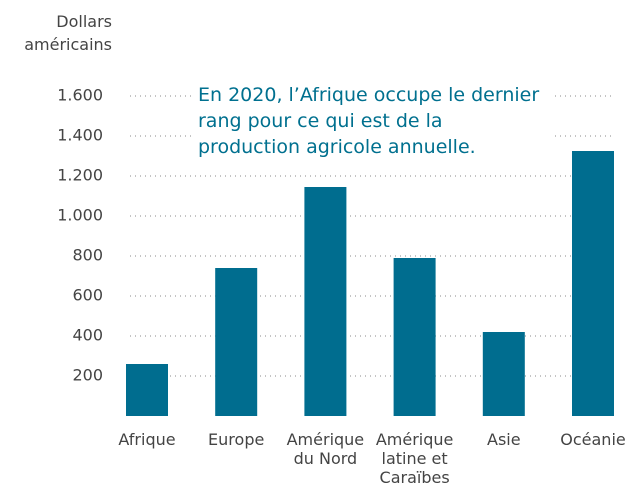 The height and width of the screenshot is (493, 635). I want to click on x-tick-label: Europe, so click(236, 439).